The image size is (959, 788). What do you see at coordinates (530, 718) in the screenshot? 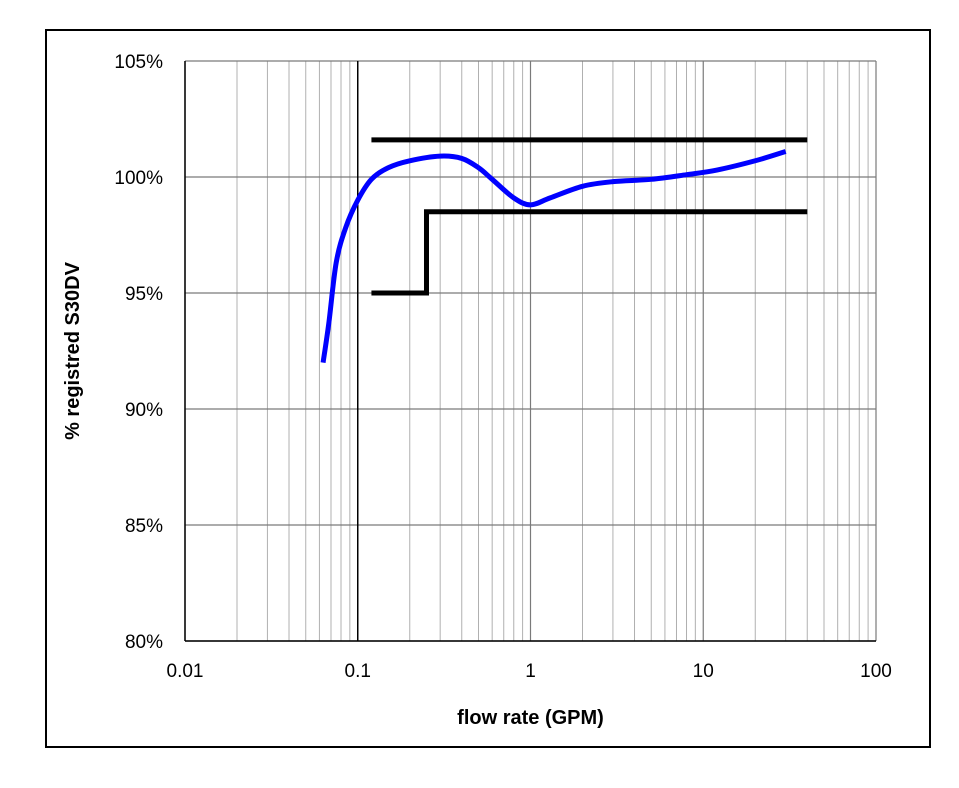
I see `x-axis-label: flow rate (GPM)` at bounding box center [530, 718].